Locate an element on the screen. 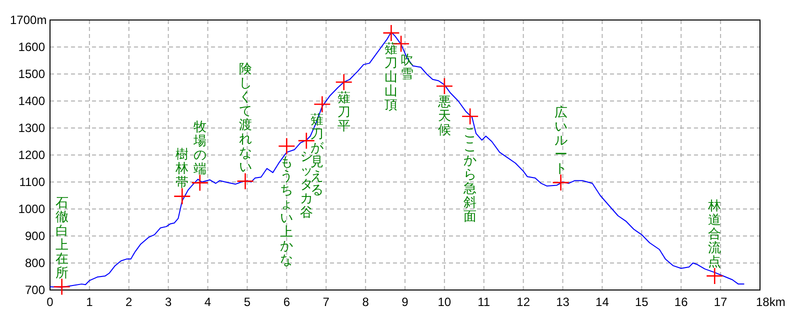 The width and height of the screenshot is (800, 320). x-tick-label: 17 is located at coordinates (721, 302).